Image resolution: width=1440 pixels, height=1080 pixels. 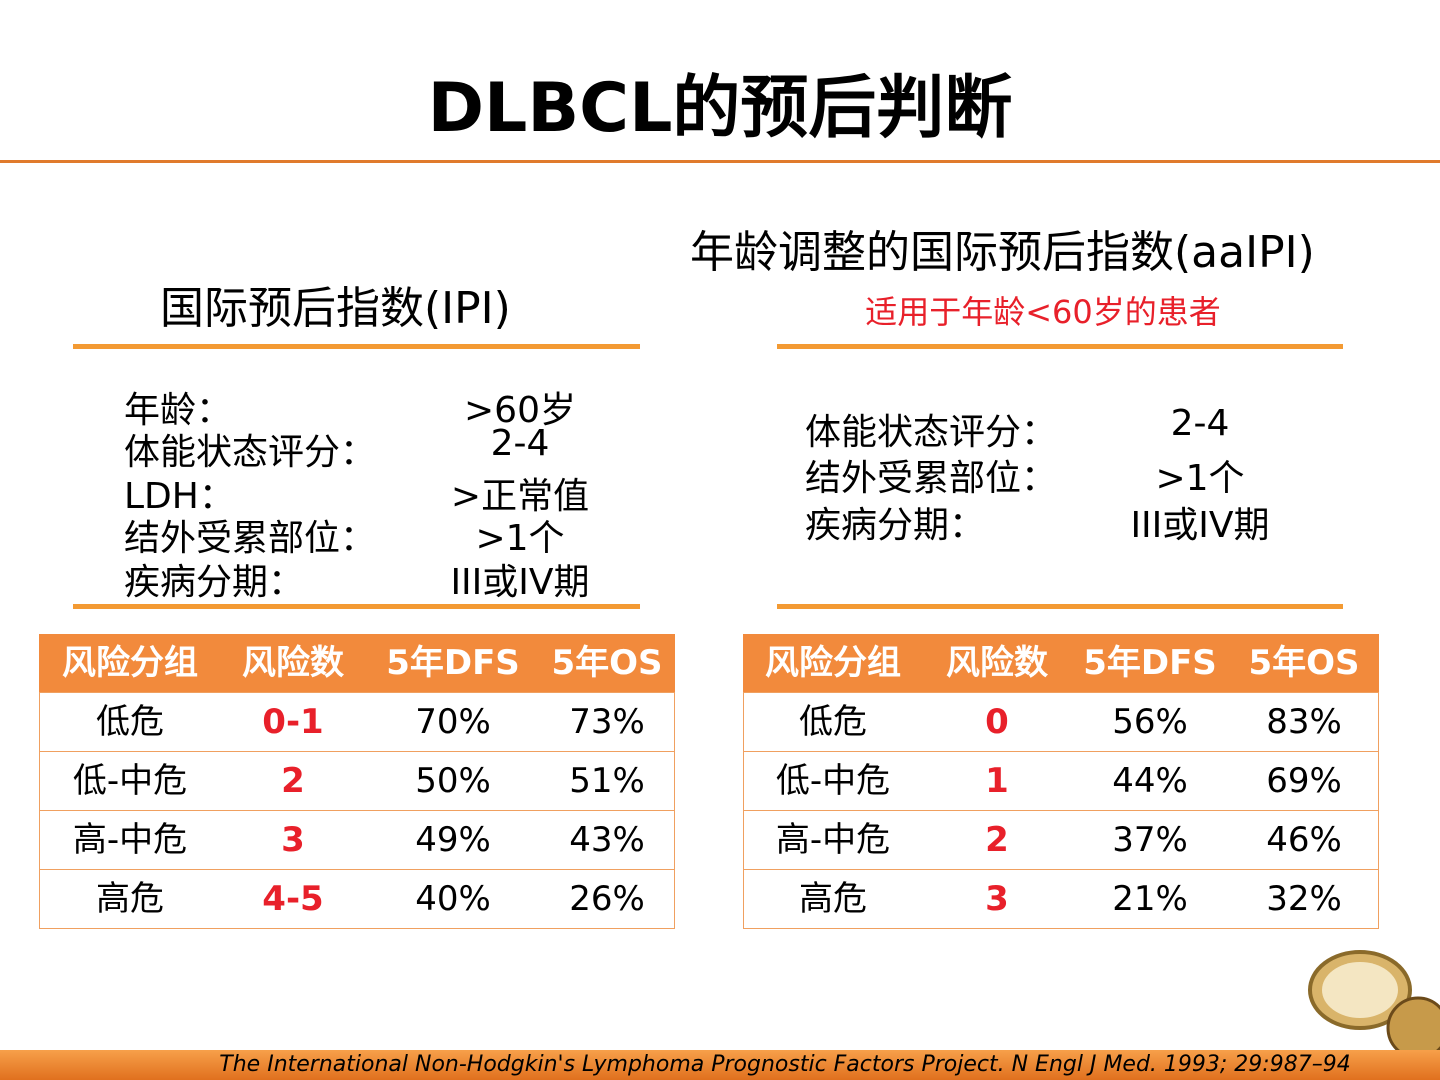 What do you see at coordinates (179, 496) in the screenshot?
I see `criterion-label: LDH：` at bounding box center [179, 496].